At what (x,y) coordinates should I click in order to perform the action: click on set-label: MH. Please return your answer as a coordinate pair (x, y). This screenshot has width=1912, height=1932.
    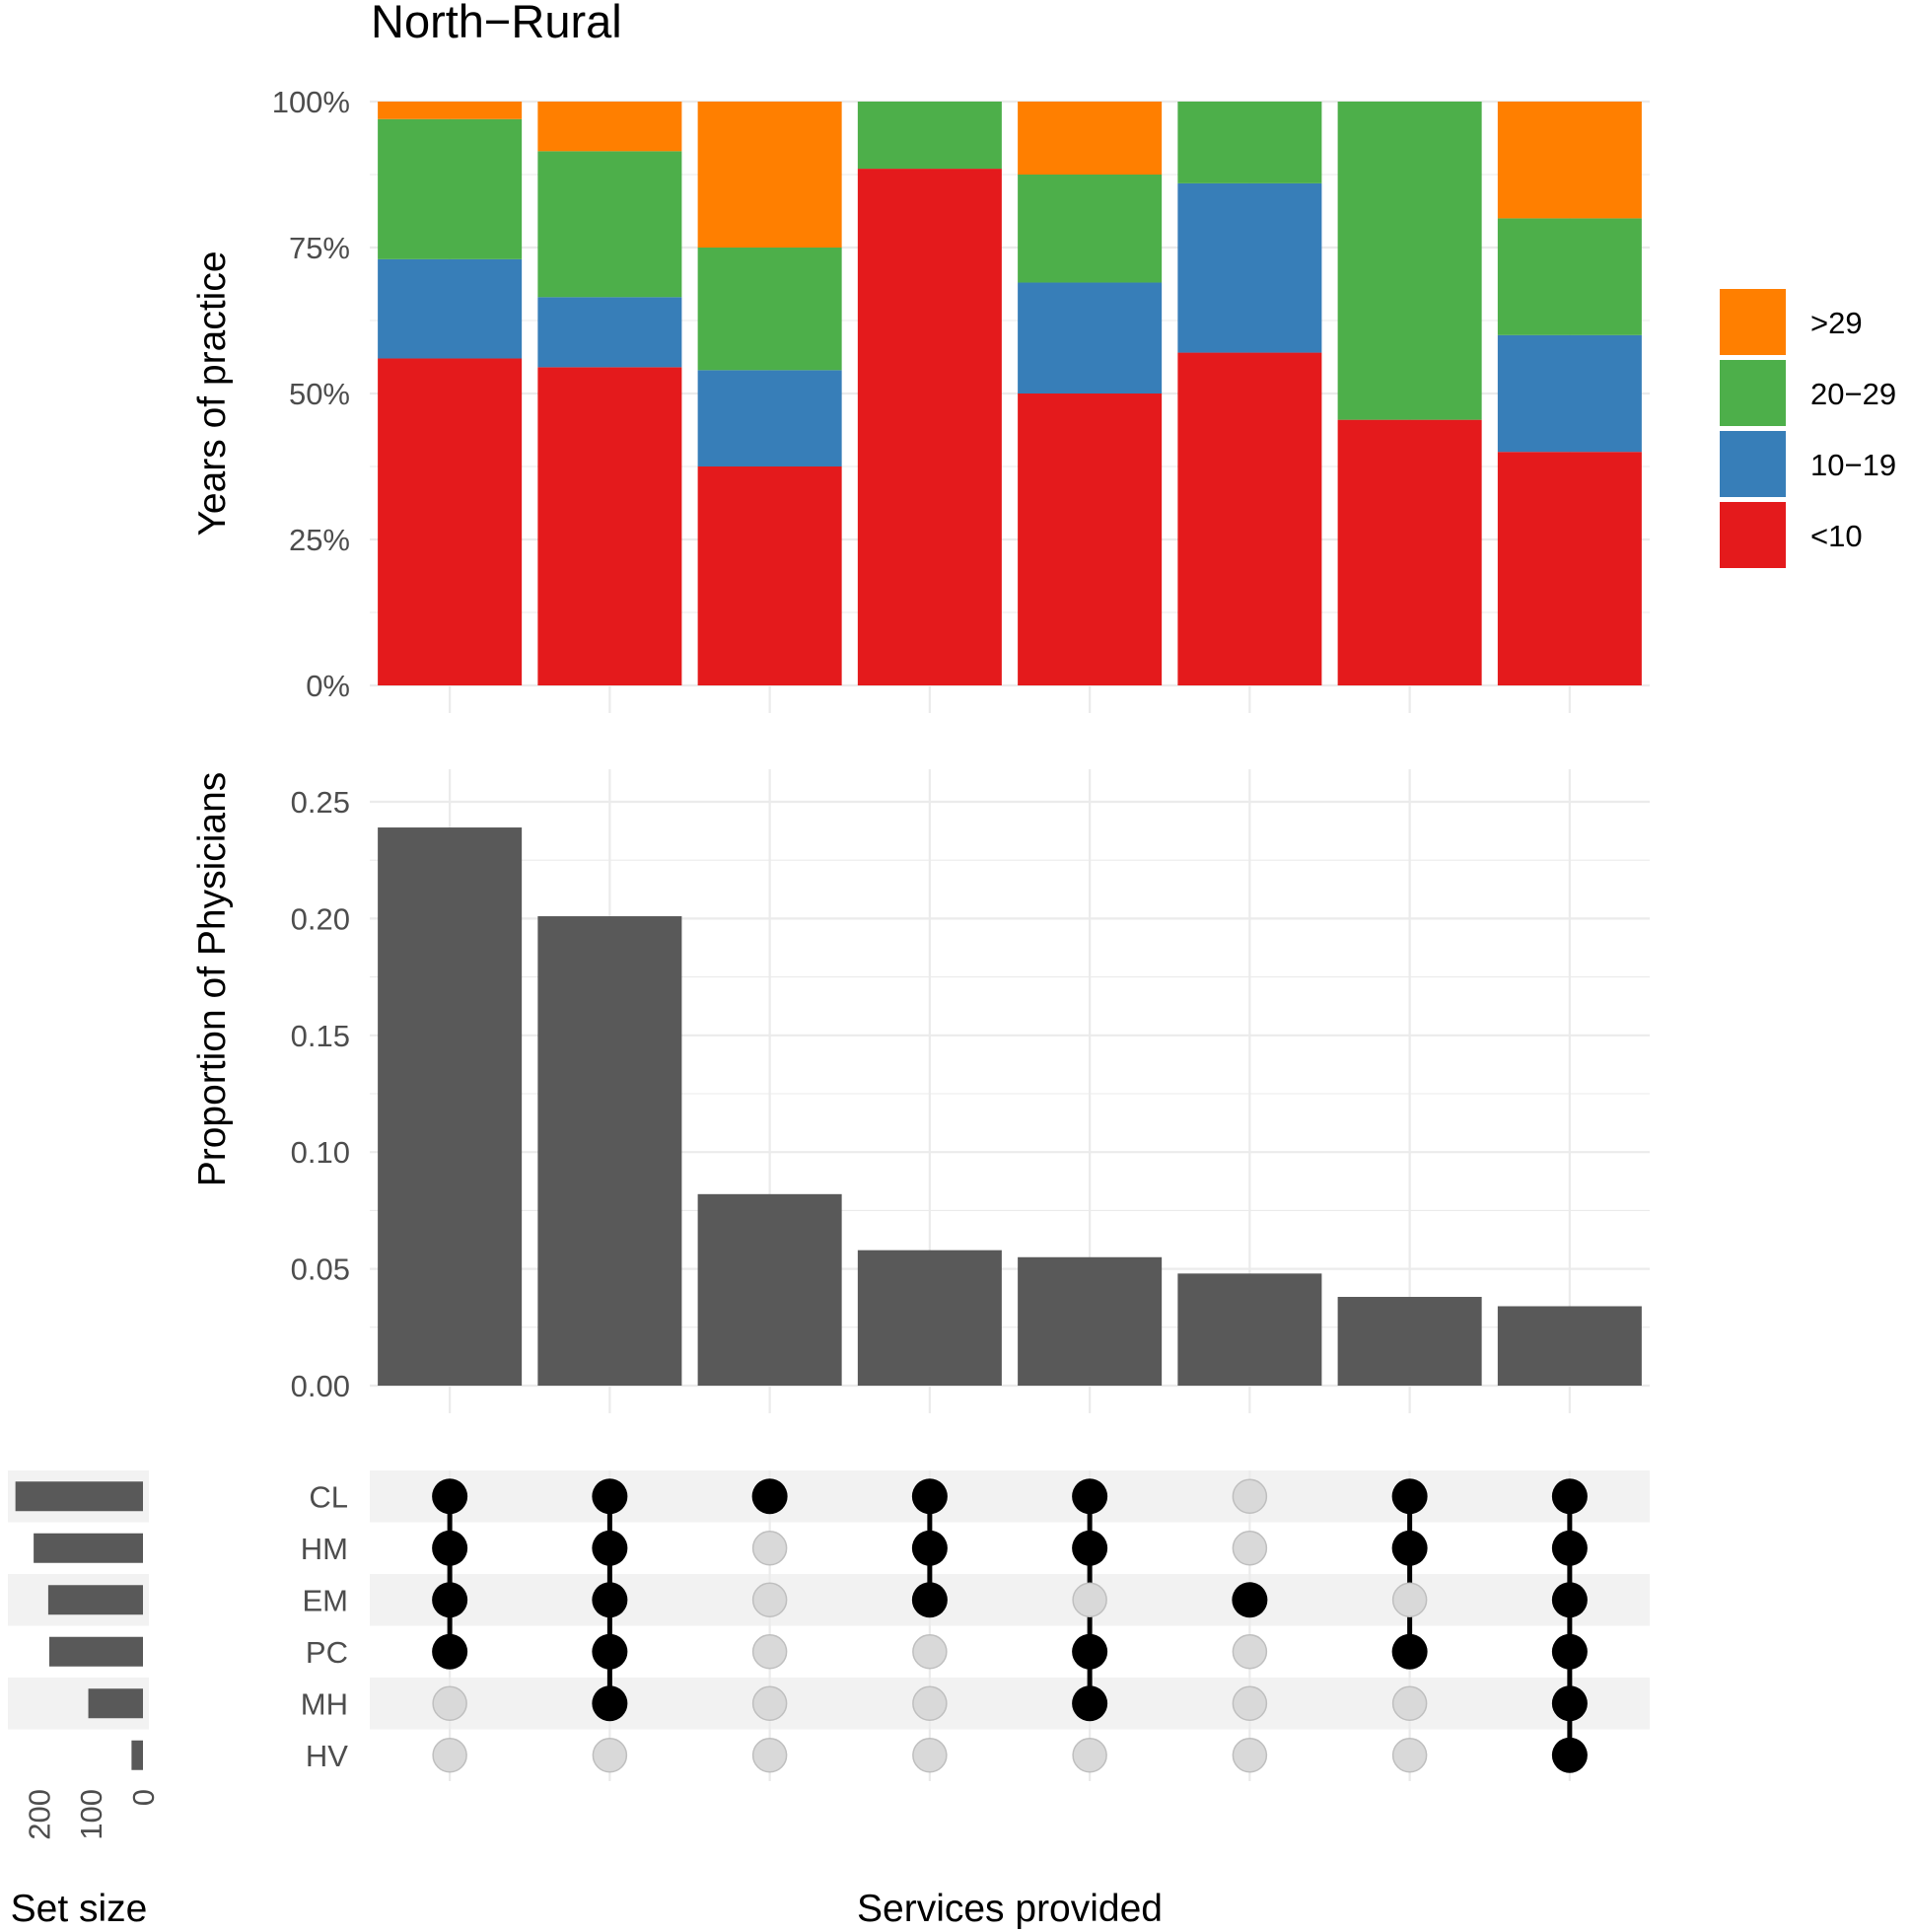
    Looking at the image, I should click on (324, 1703).